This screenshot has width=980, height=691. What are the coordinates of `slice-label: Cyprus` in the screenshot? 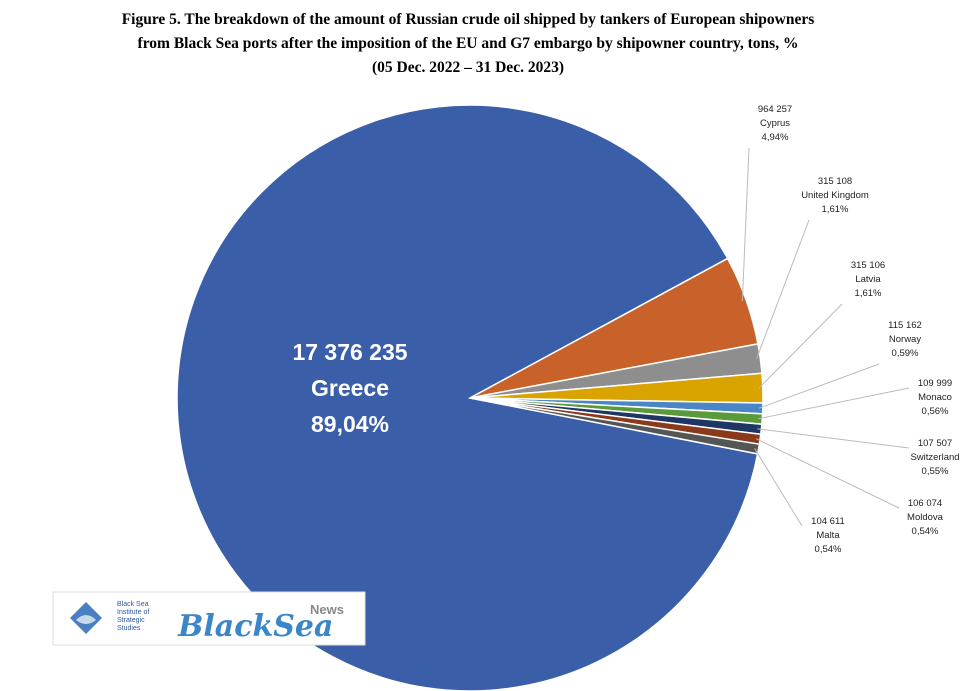 It's located at (775, 123).